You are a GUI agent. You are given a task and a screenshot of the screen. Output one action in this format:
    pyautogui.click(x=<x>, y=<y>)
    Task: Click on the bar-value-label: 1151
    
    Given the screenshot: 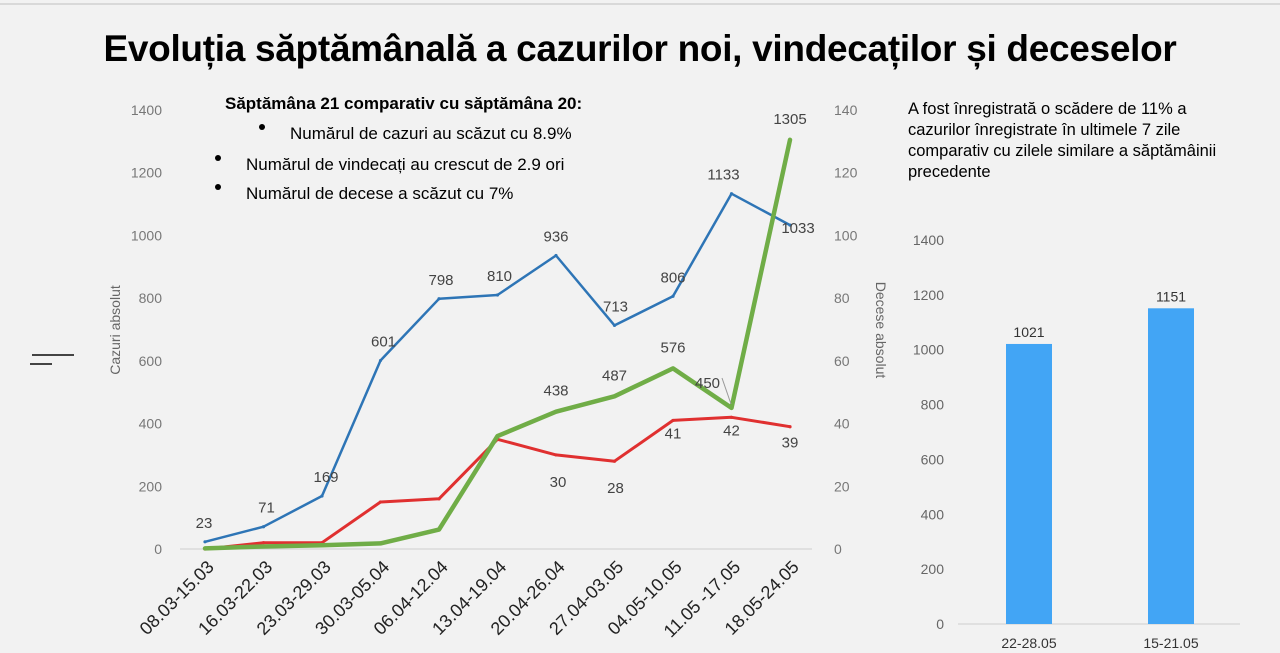 What is the action you would take?
    pyautogui.click(x=1171, y=296)
    